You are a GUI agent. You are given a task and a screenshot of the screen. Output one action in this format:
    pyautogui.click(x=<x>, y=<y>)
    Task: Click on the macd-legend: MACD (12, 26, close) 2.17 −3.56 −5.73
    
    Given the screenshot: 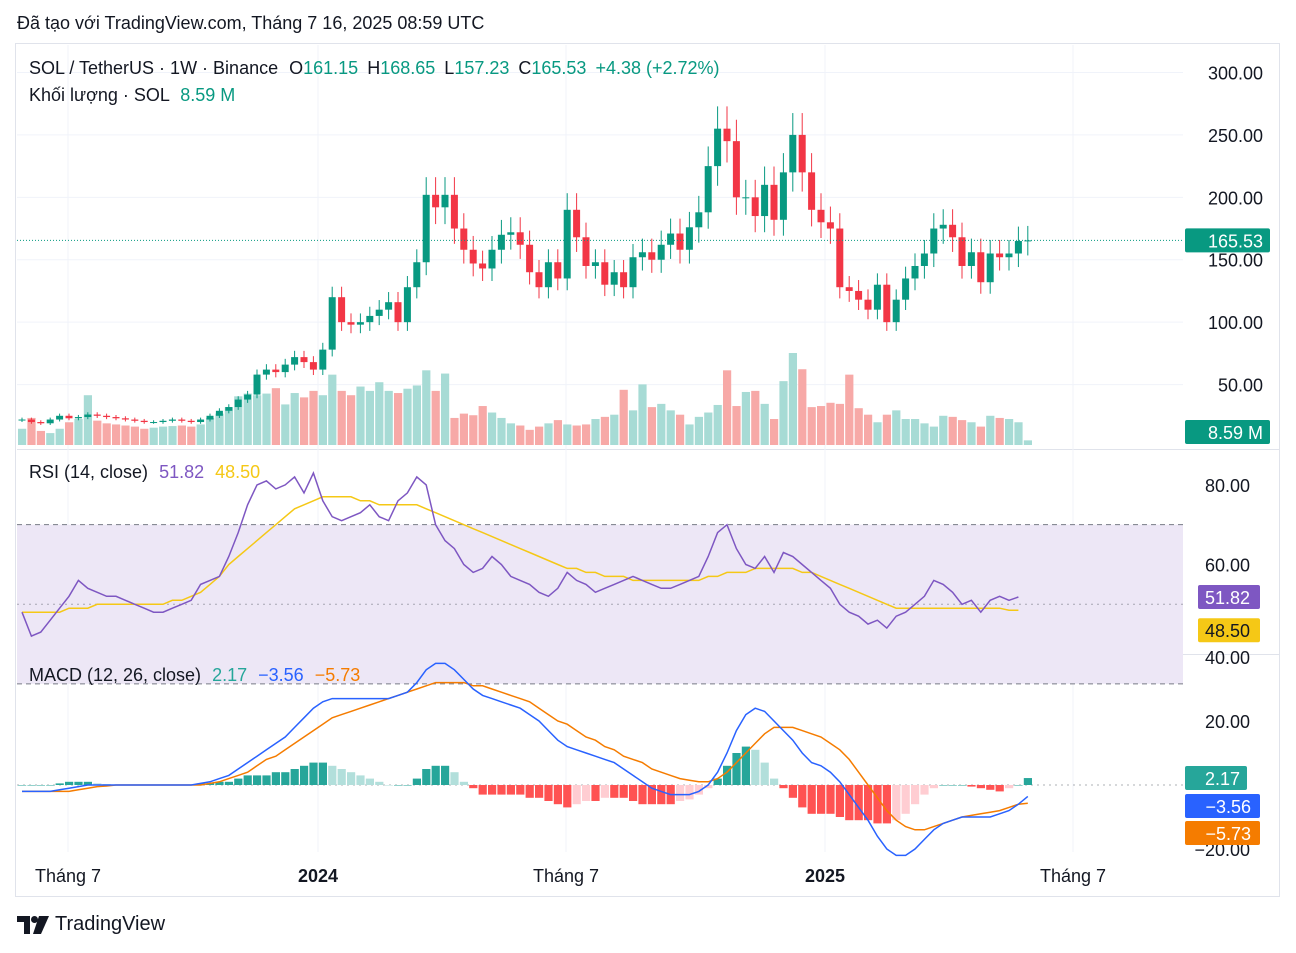 What is the action you would take?
    pyautogui.click(x=194, y=675)
    